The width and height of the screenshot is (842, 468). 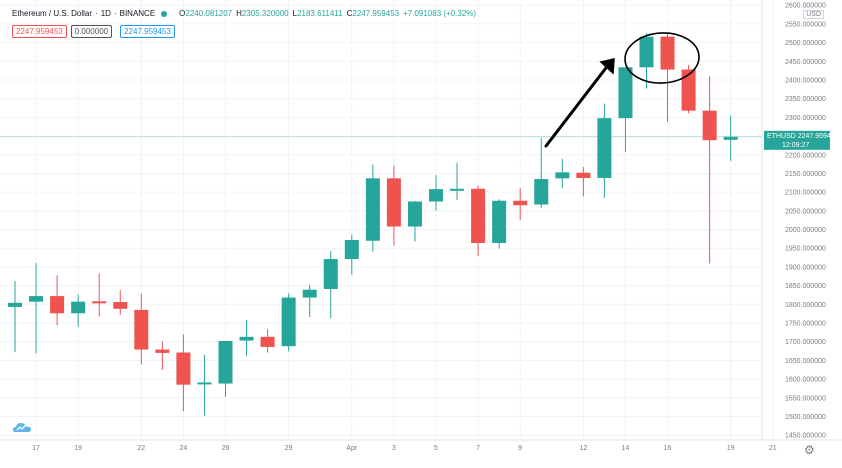 I want to click on y-tick-label: 2350.000000, so click(x=805, y=99).